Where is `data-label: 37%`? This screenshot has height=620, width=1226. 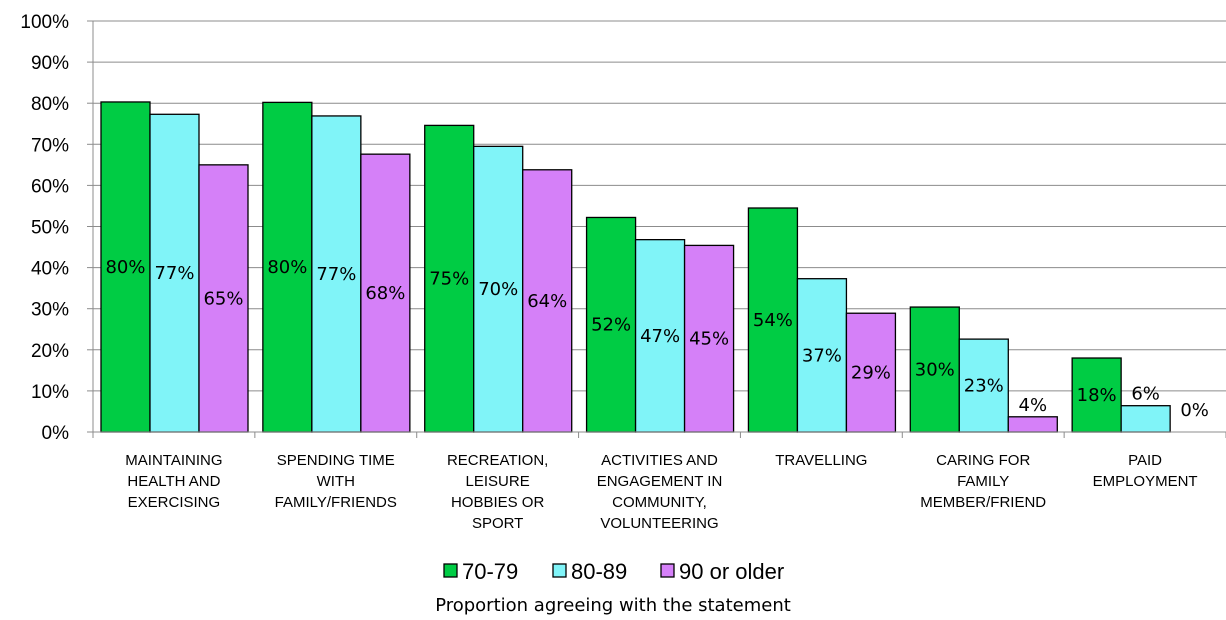 data-label: 37% is located at coordinates (822, 355).